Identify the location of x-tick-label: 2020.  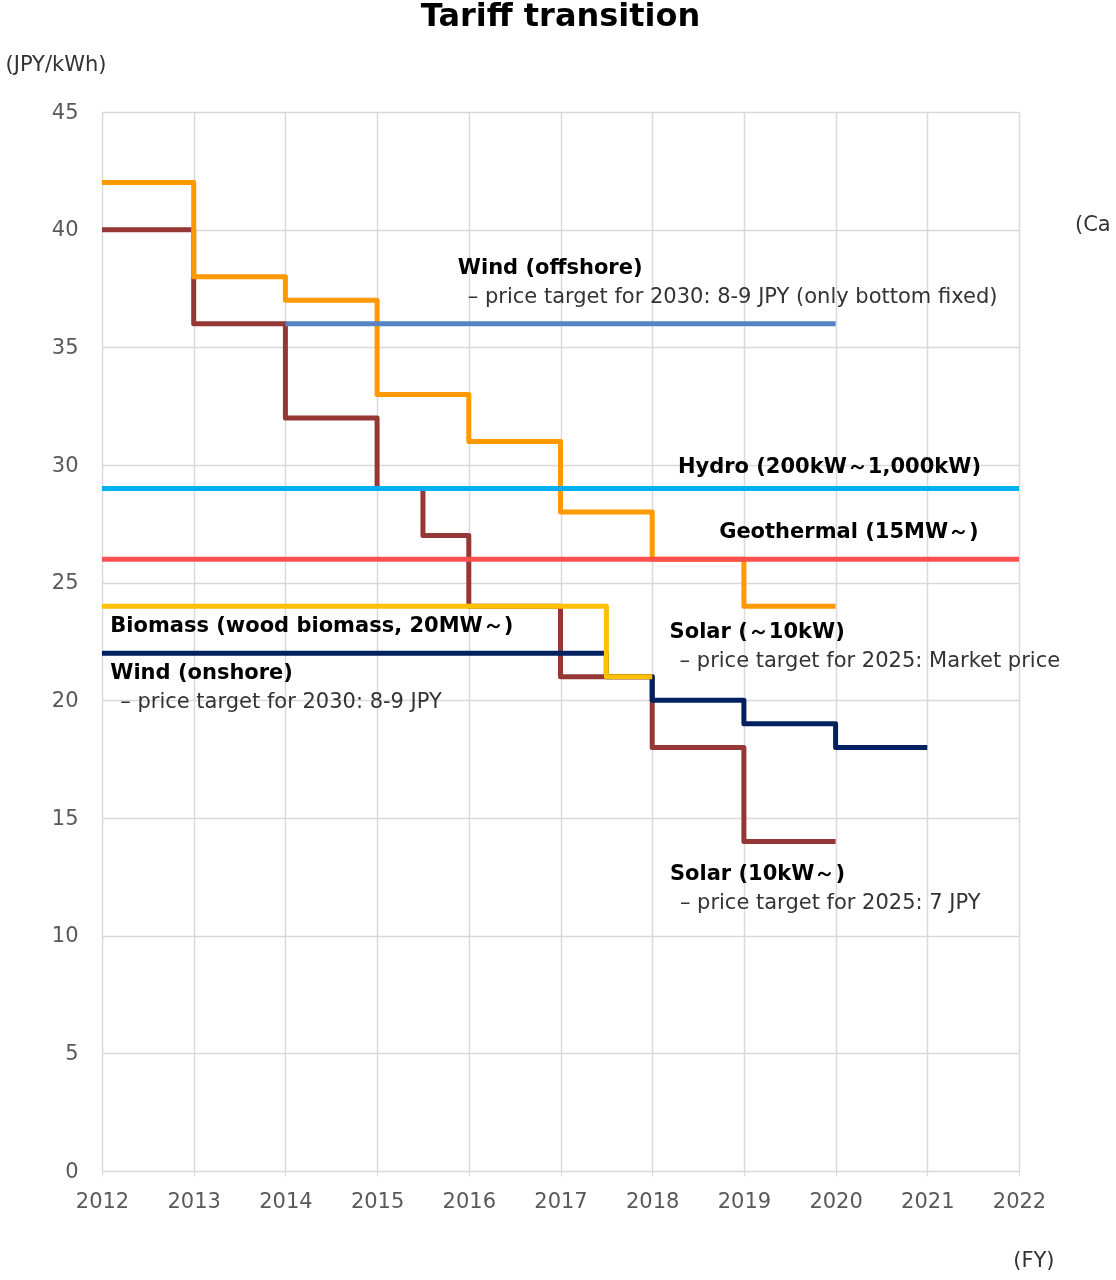
(836, 1200).